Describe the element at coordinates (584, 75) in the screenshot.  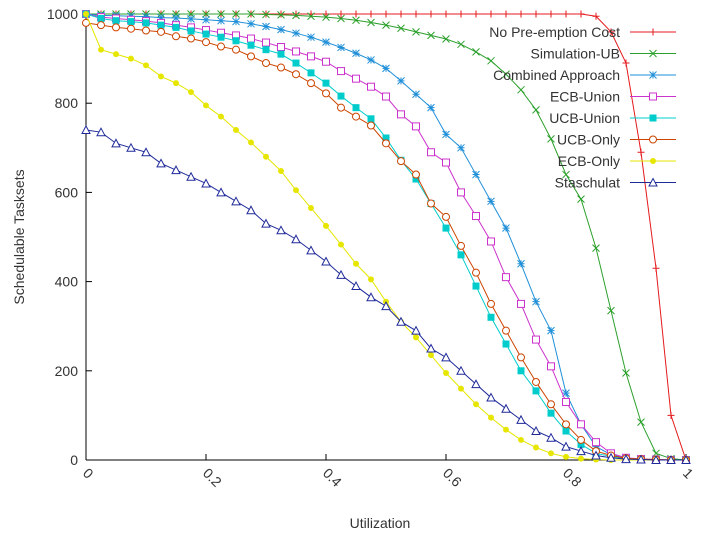
I see `legend-item: Combined Approach` at that location.